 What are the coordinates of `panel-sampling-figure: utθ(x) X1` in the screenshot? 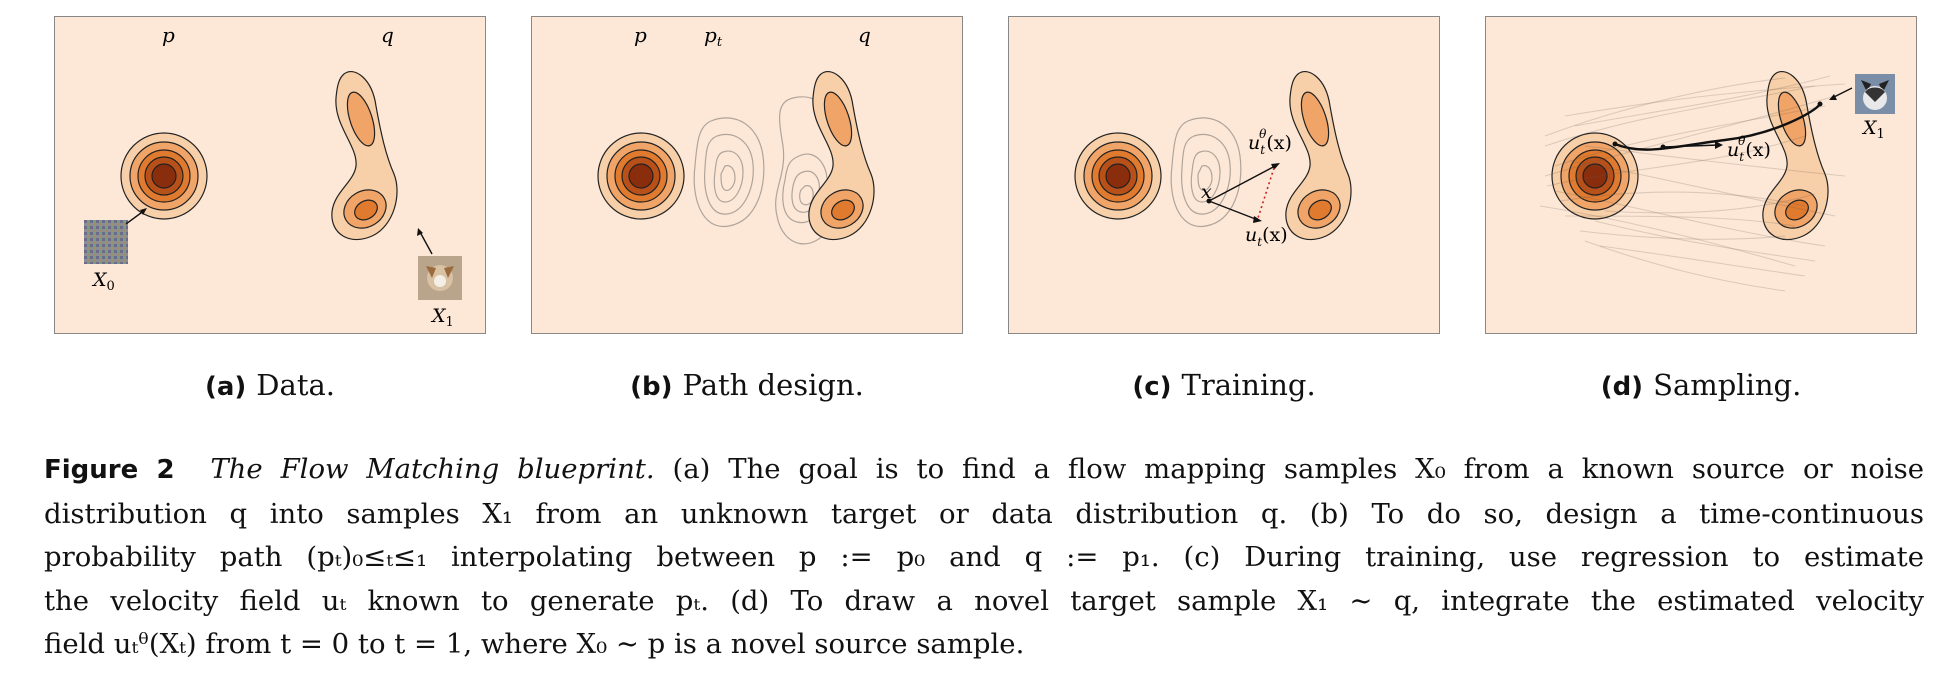 It's located at (1701, 175).